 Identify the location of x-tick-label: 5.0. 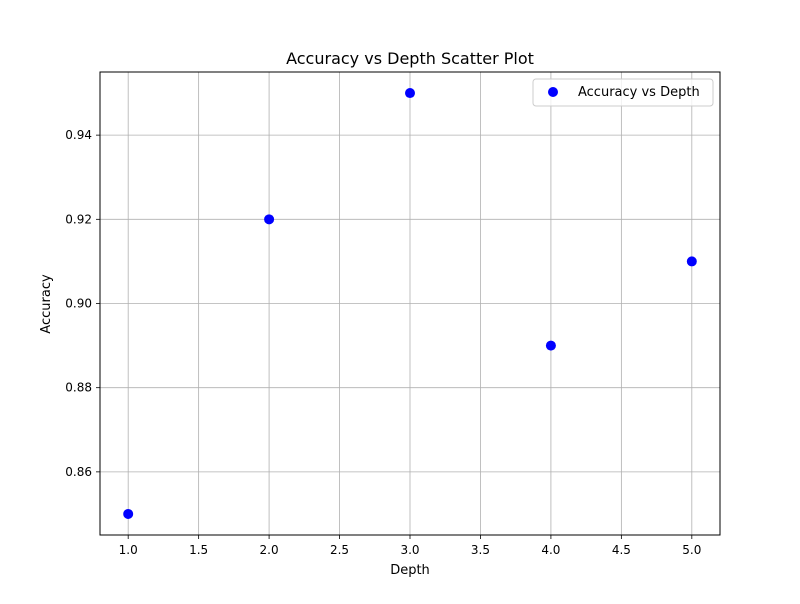
(691, 550).